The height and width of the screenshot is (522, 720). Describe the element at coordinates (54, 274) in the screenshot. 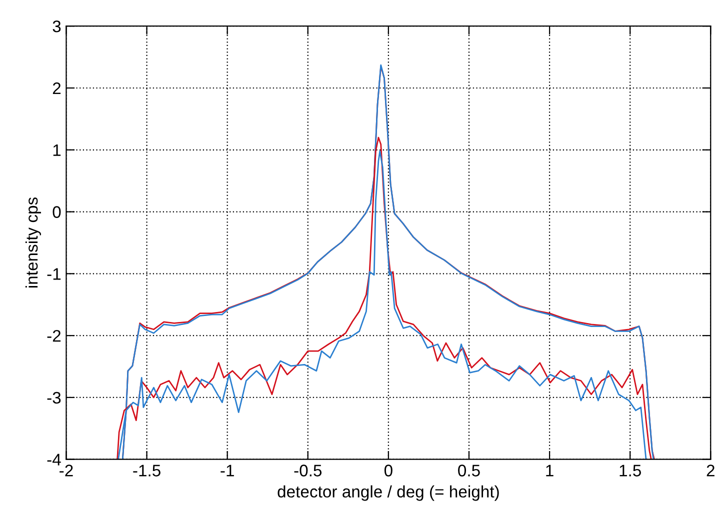

I see `y-tick-label: -1` at that location.